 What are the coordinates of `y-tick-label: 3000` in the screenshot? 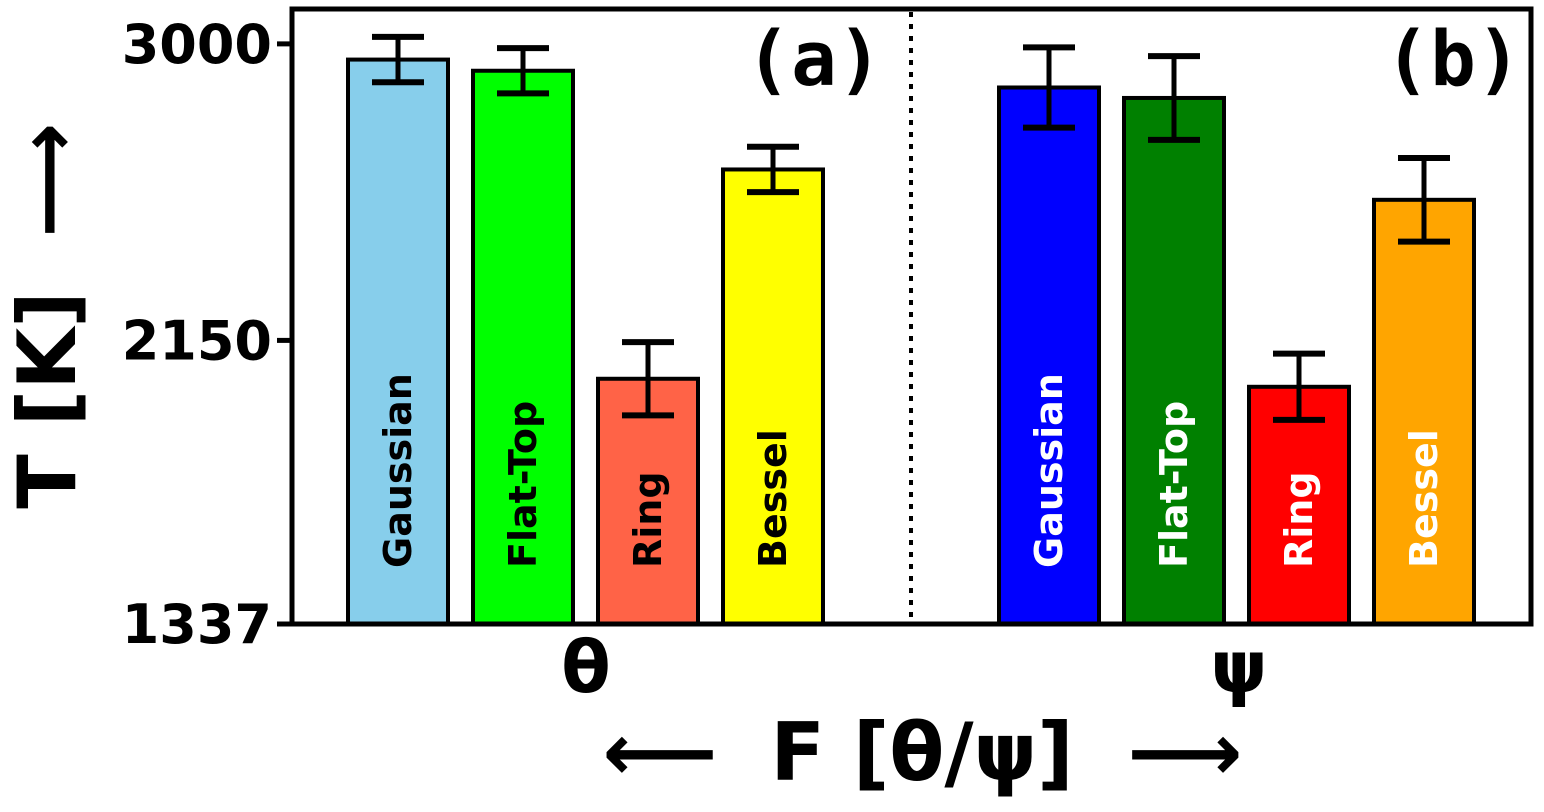 It's located at (197, 44).